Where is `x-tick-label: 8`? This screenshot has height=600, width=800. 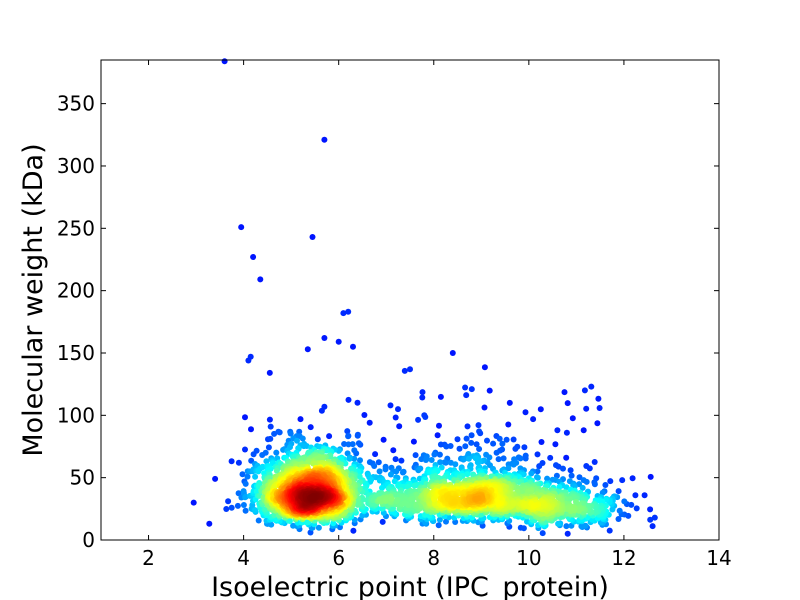 x-tick-label: 8 is located at coordinates (433, 558).